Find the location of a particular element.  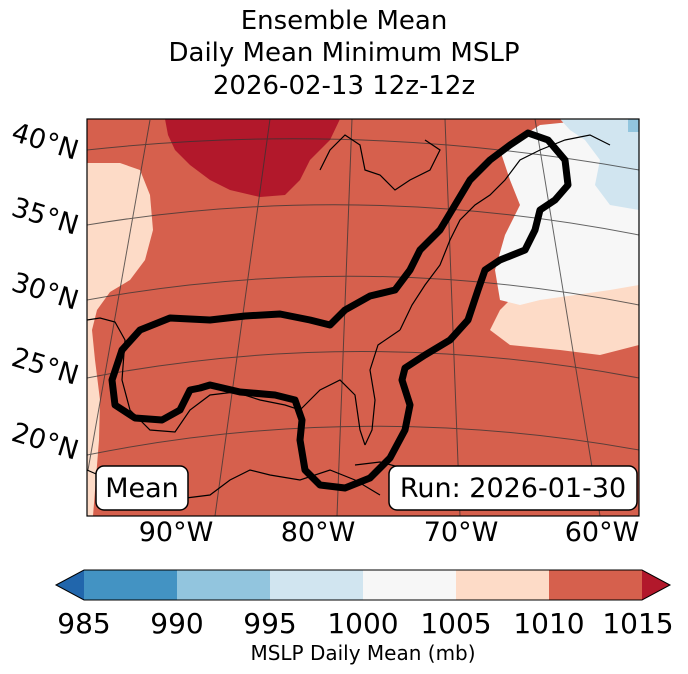

parallel-25n is located at coordinates (363, 365).